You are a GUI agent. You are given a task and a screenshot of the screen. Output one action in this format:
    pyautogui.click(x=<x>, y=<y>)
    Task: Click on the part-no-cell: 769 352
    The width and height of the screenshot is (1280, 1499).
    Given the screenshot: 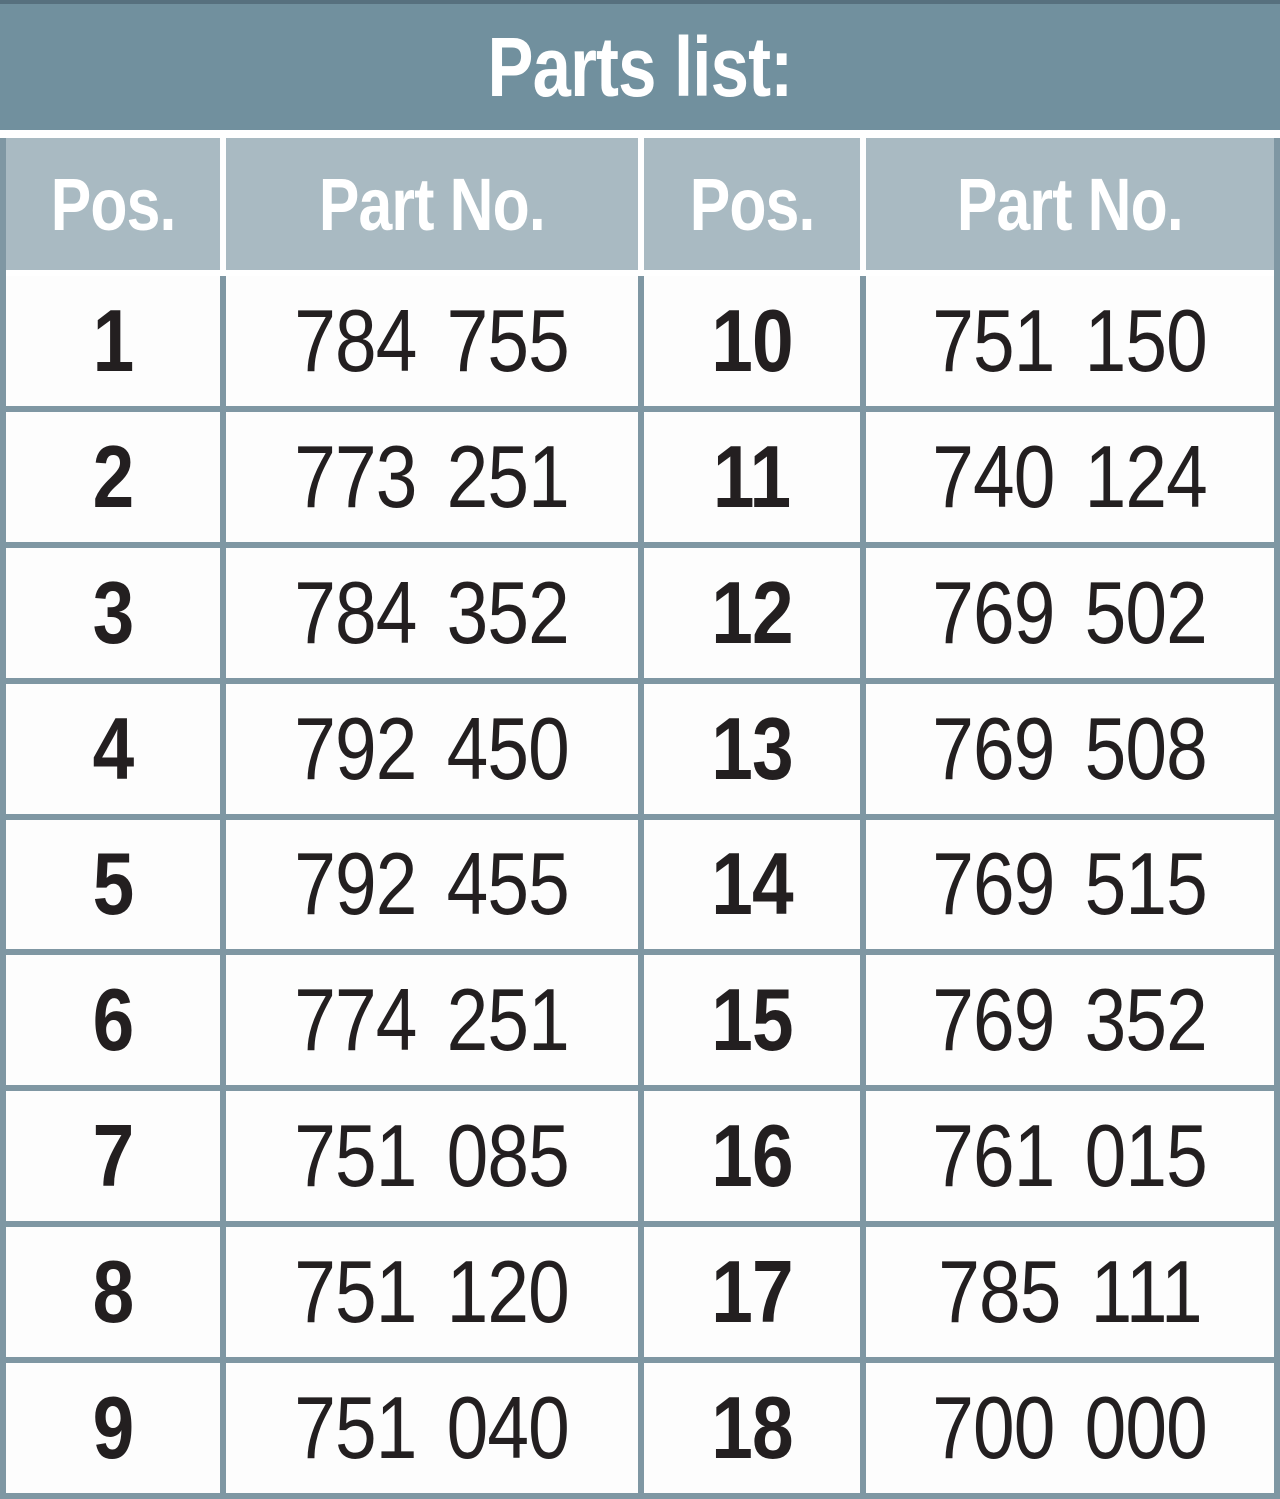 What is the action you would take?
    pyautogui.click(x=1070, y=1020)
    